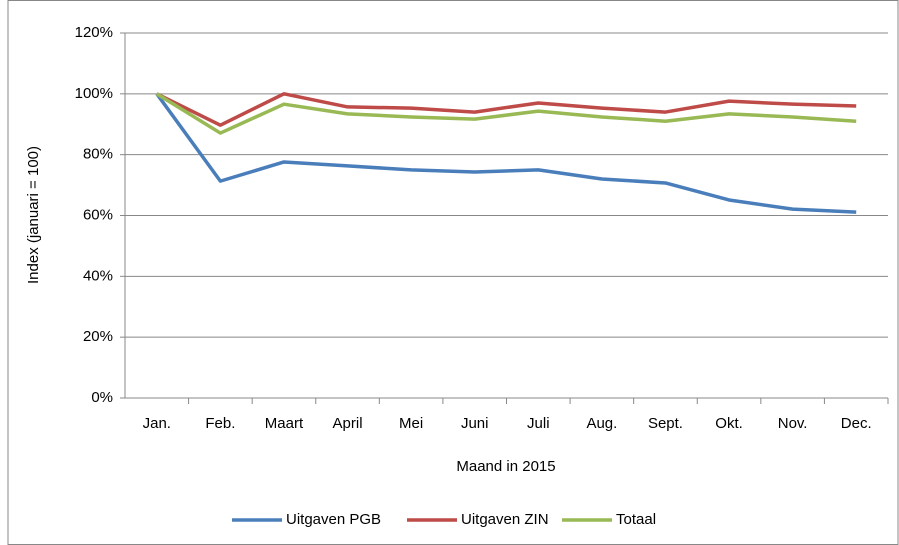  Describe the element at coordinates (94, 93) in the screenshot. I see `y-tick-label: 100%` at that location.